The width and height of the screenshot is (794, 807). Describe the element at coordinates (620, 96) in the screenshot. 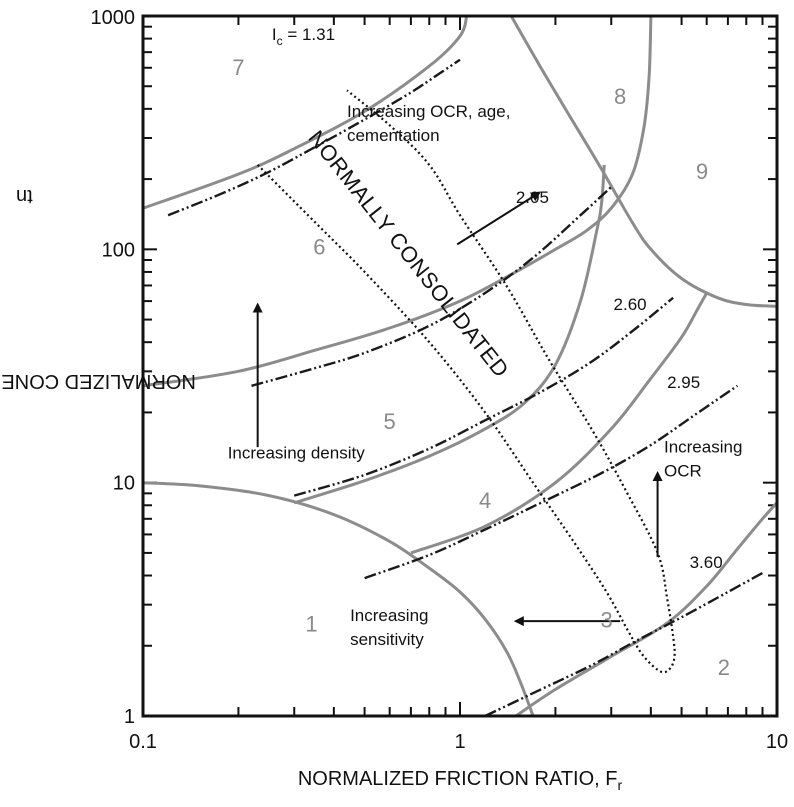

I see `zone-label: 8` at that location.